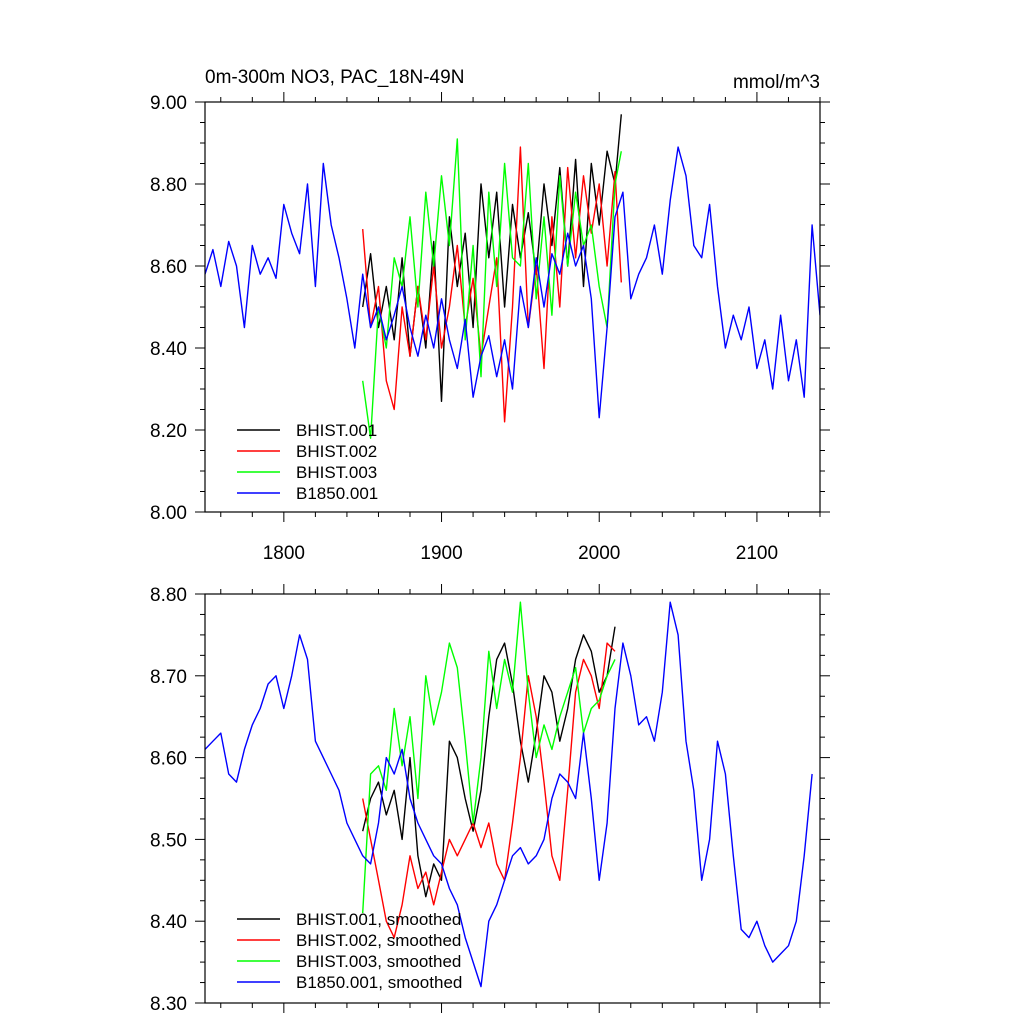  What do you see at coordinates (336, 451) in the screenshot?
I see `legend-label: BHIST.002` at bounding box center [336, 451].